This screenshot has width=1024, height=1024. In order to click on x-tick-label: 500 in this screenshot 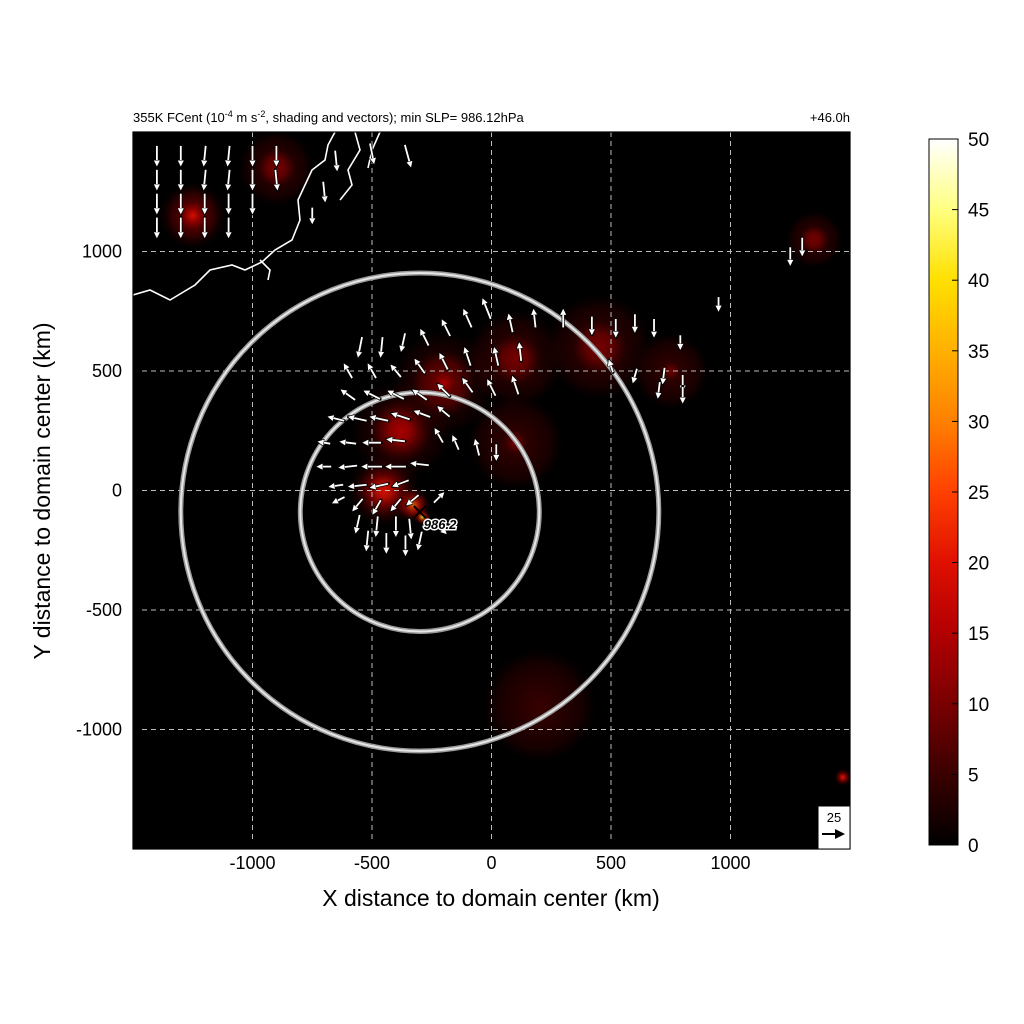, I will do `click(611, 863)`.